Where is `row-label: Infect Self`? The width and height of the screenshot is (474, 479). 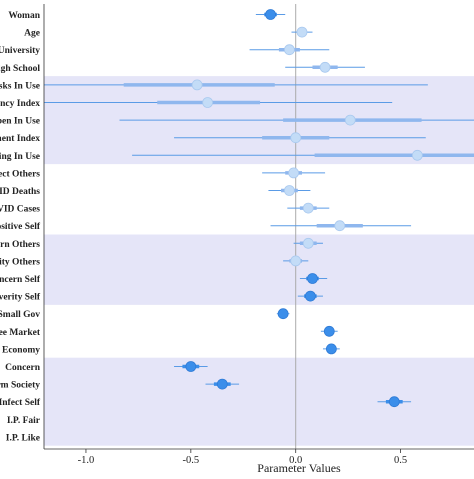 row-label: Infect Self is located at coordinates (20, 403).